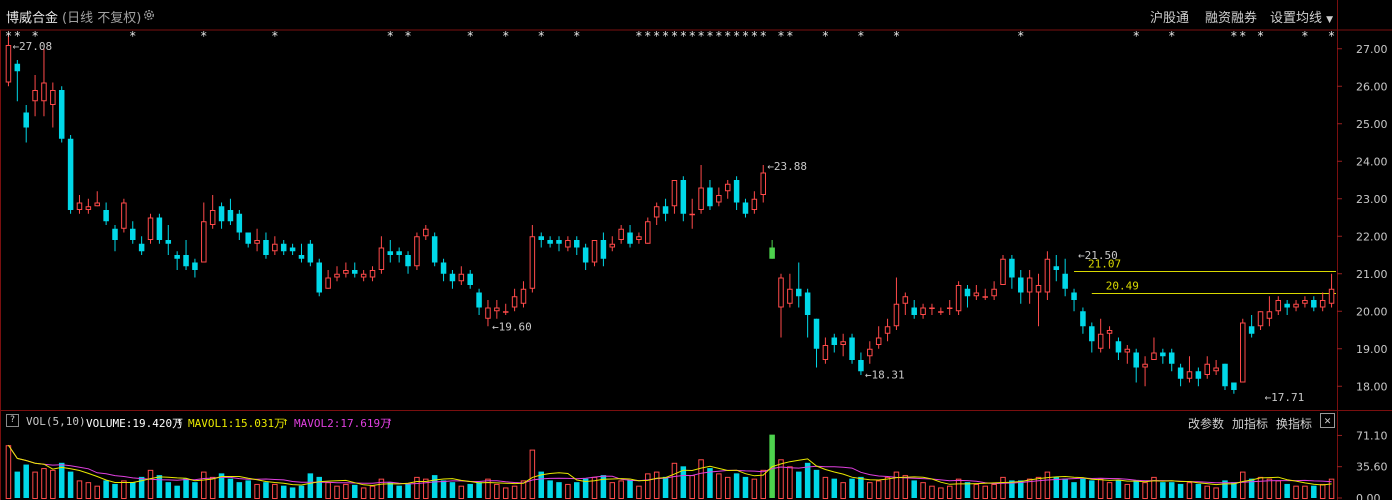  I want to click on link-set-ma: 设置均线 ▼, so click(1301, 16).